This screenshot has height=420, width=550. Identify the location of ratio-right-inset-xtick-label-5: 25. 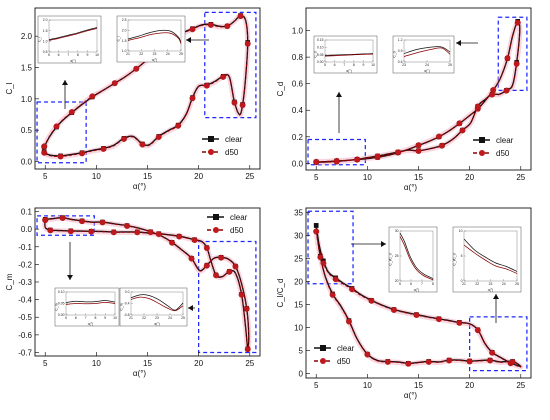
(517, 284).